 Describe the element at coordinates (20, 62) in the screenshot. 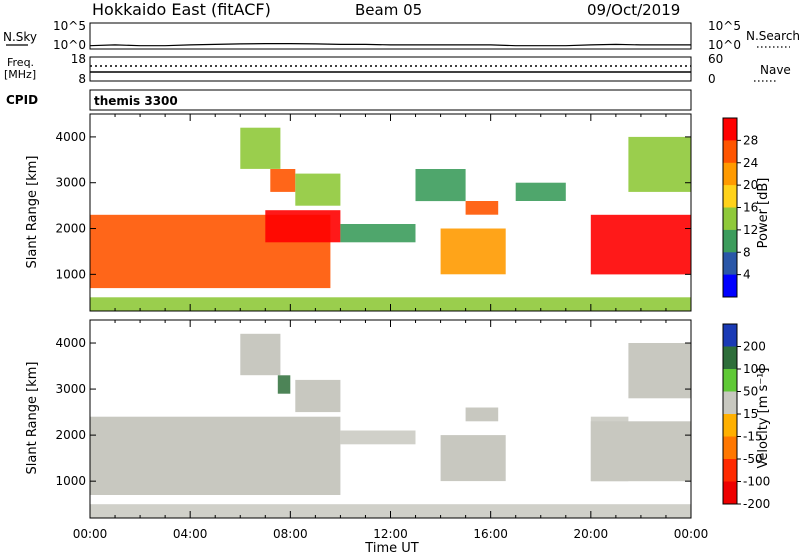

I see `freq-label: Freq.` at that location.